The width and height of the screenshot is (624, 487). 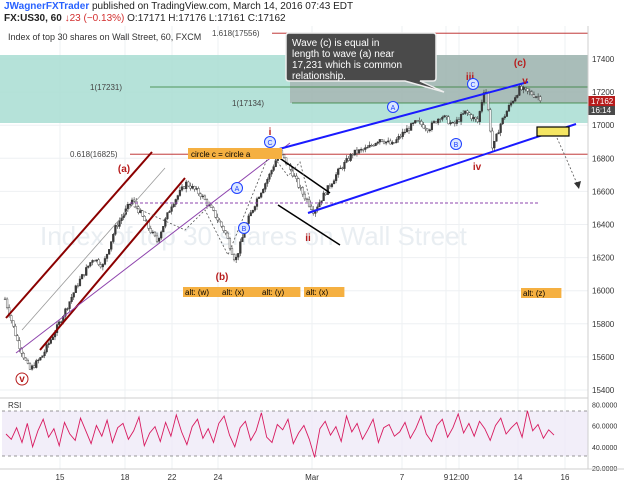 I want to click on price-tick-label: 15600, so click(x=603, y=357).